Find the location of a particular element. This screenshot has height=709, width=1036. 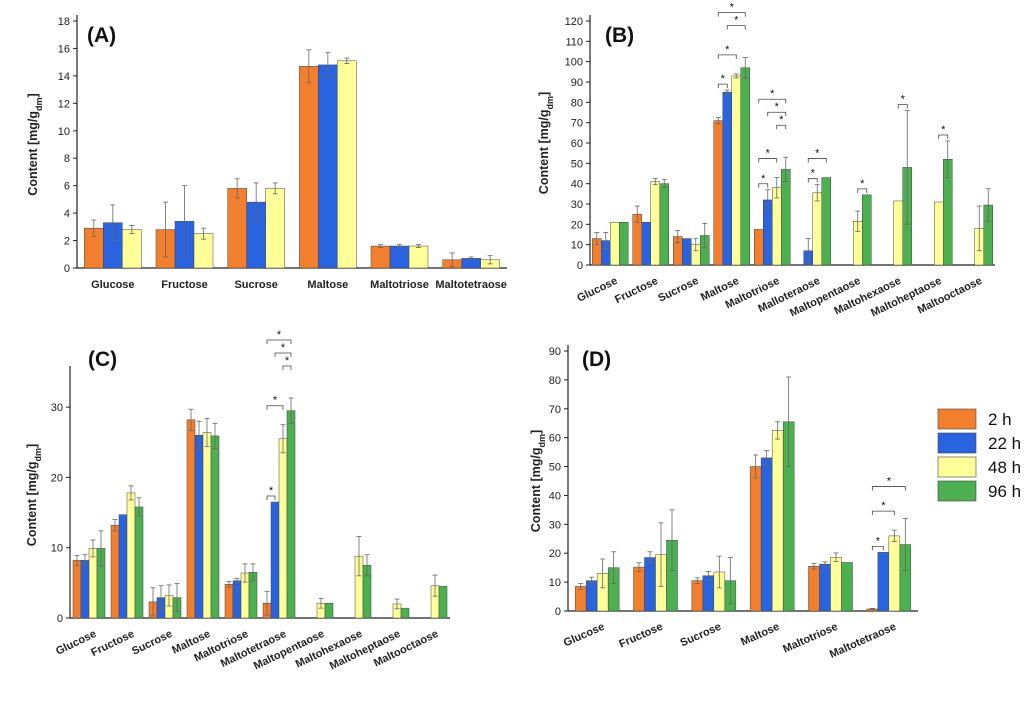

y-tick-label: 18 is located at coordinates (64, 22).